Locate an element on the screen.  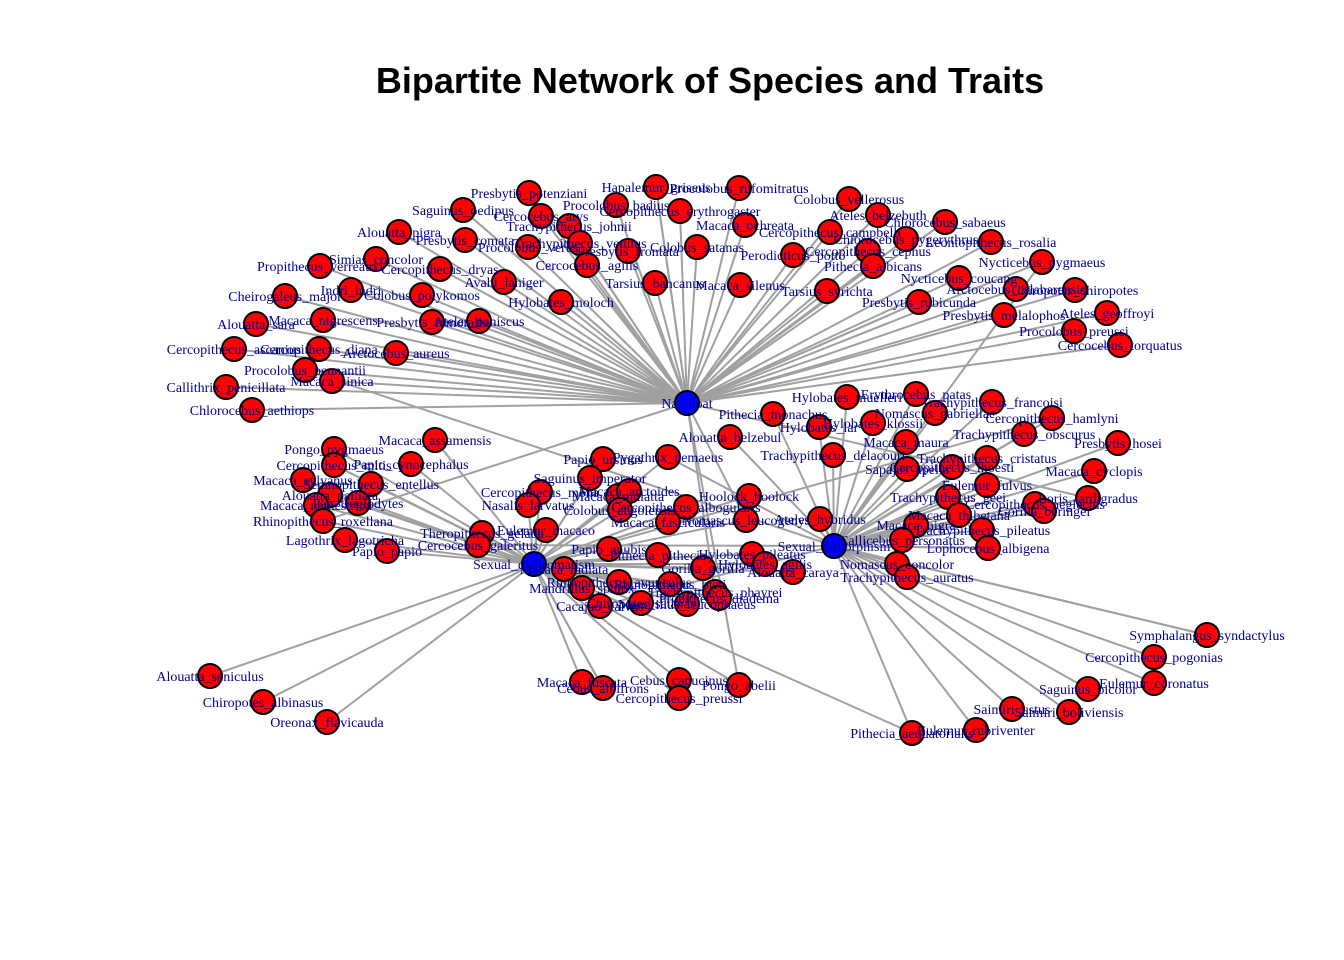
species-label: Cercopithecus_ascanius is located at coordinates (234, 350).